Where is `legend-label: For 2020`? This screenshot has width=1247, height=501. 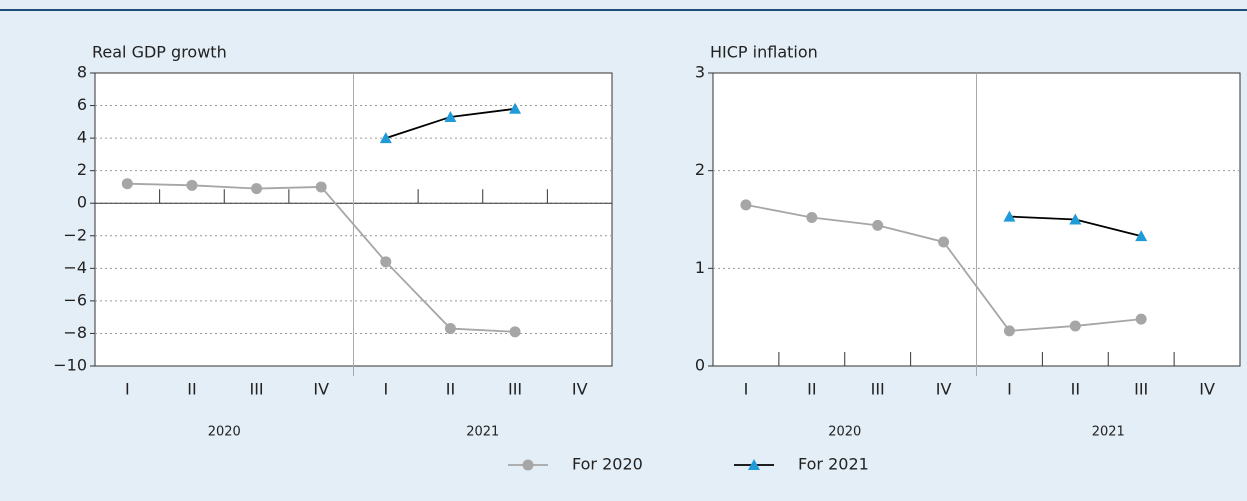 legend-label: For 2020 is located at coordinates (607, 464).